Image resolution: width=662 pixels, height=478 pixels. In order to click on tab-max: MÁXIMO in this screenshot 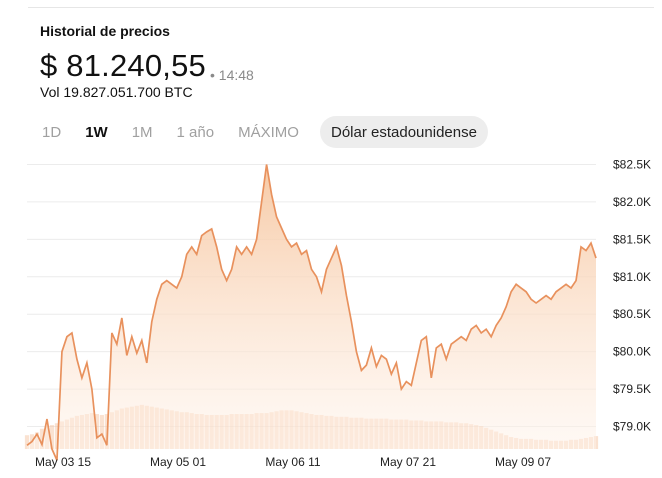, I will do `click(268, 132)`.